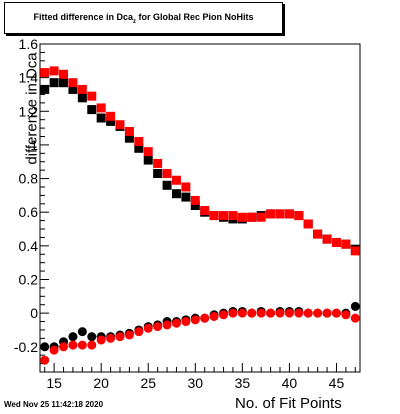 This screenshot has height=414, width=400. What do you see at coordinates (34, 145) in the screenshot?
I see `y-tick-label: 1` at bounding box center [34, 145].